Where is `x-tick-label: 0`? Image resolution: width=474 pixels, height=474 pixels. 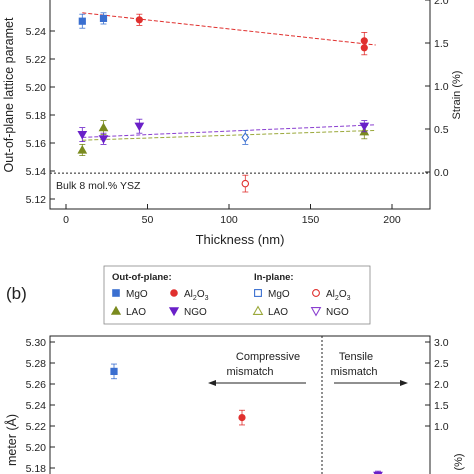 x-tick-label: 0 is located at coordinates (66, 220).